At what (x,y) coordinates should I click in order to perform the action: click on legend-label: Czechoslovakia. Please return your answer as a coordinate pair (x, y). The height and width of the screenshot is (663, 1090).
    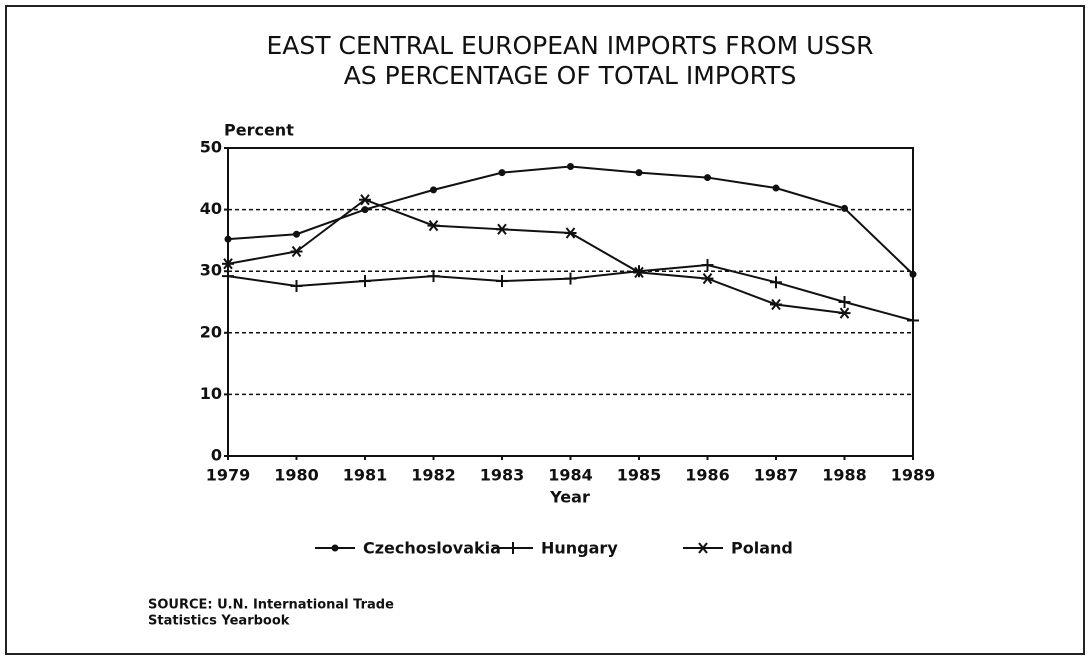
    Looking at the image, I should click on (432, 548).